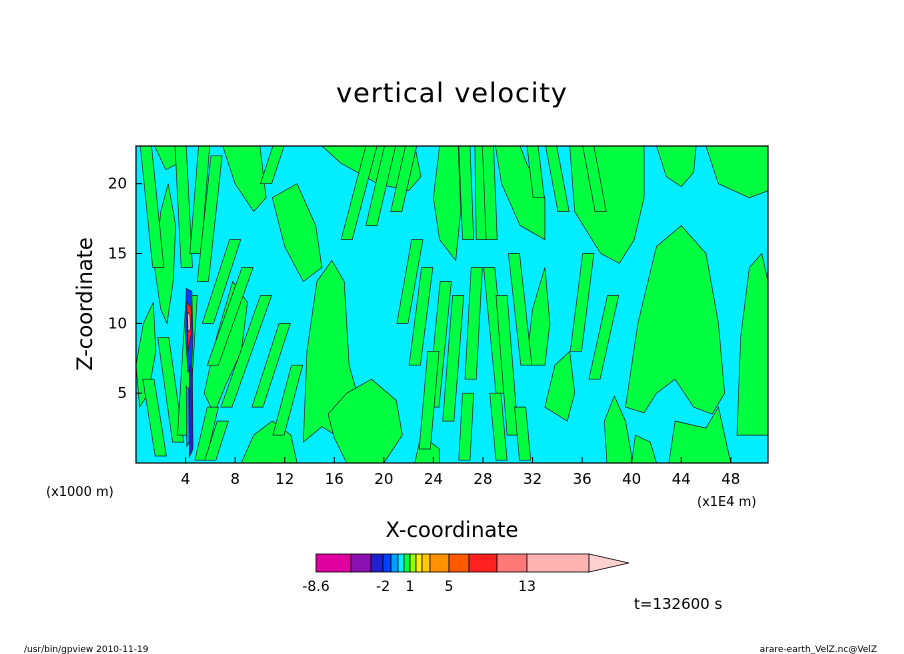 This screenshot has width=904, height=654. What do you see at coordinates (818, 649) in the screenshot?
I see `footer-right: arare-earth_VelZ.nc@VelZ` at bounding box center [818, 649].